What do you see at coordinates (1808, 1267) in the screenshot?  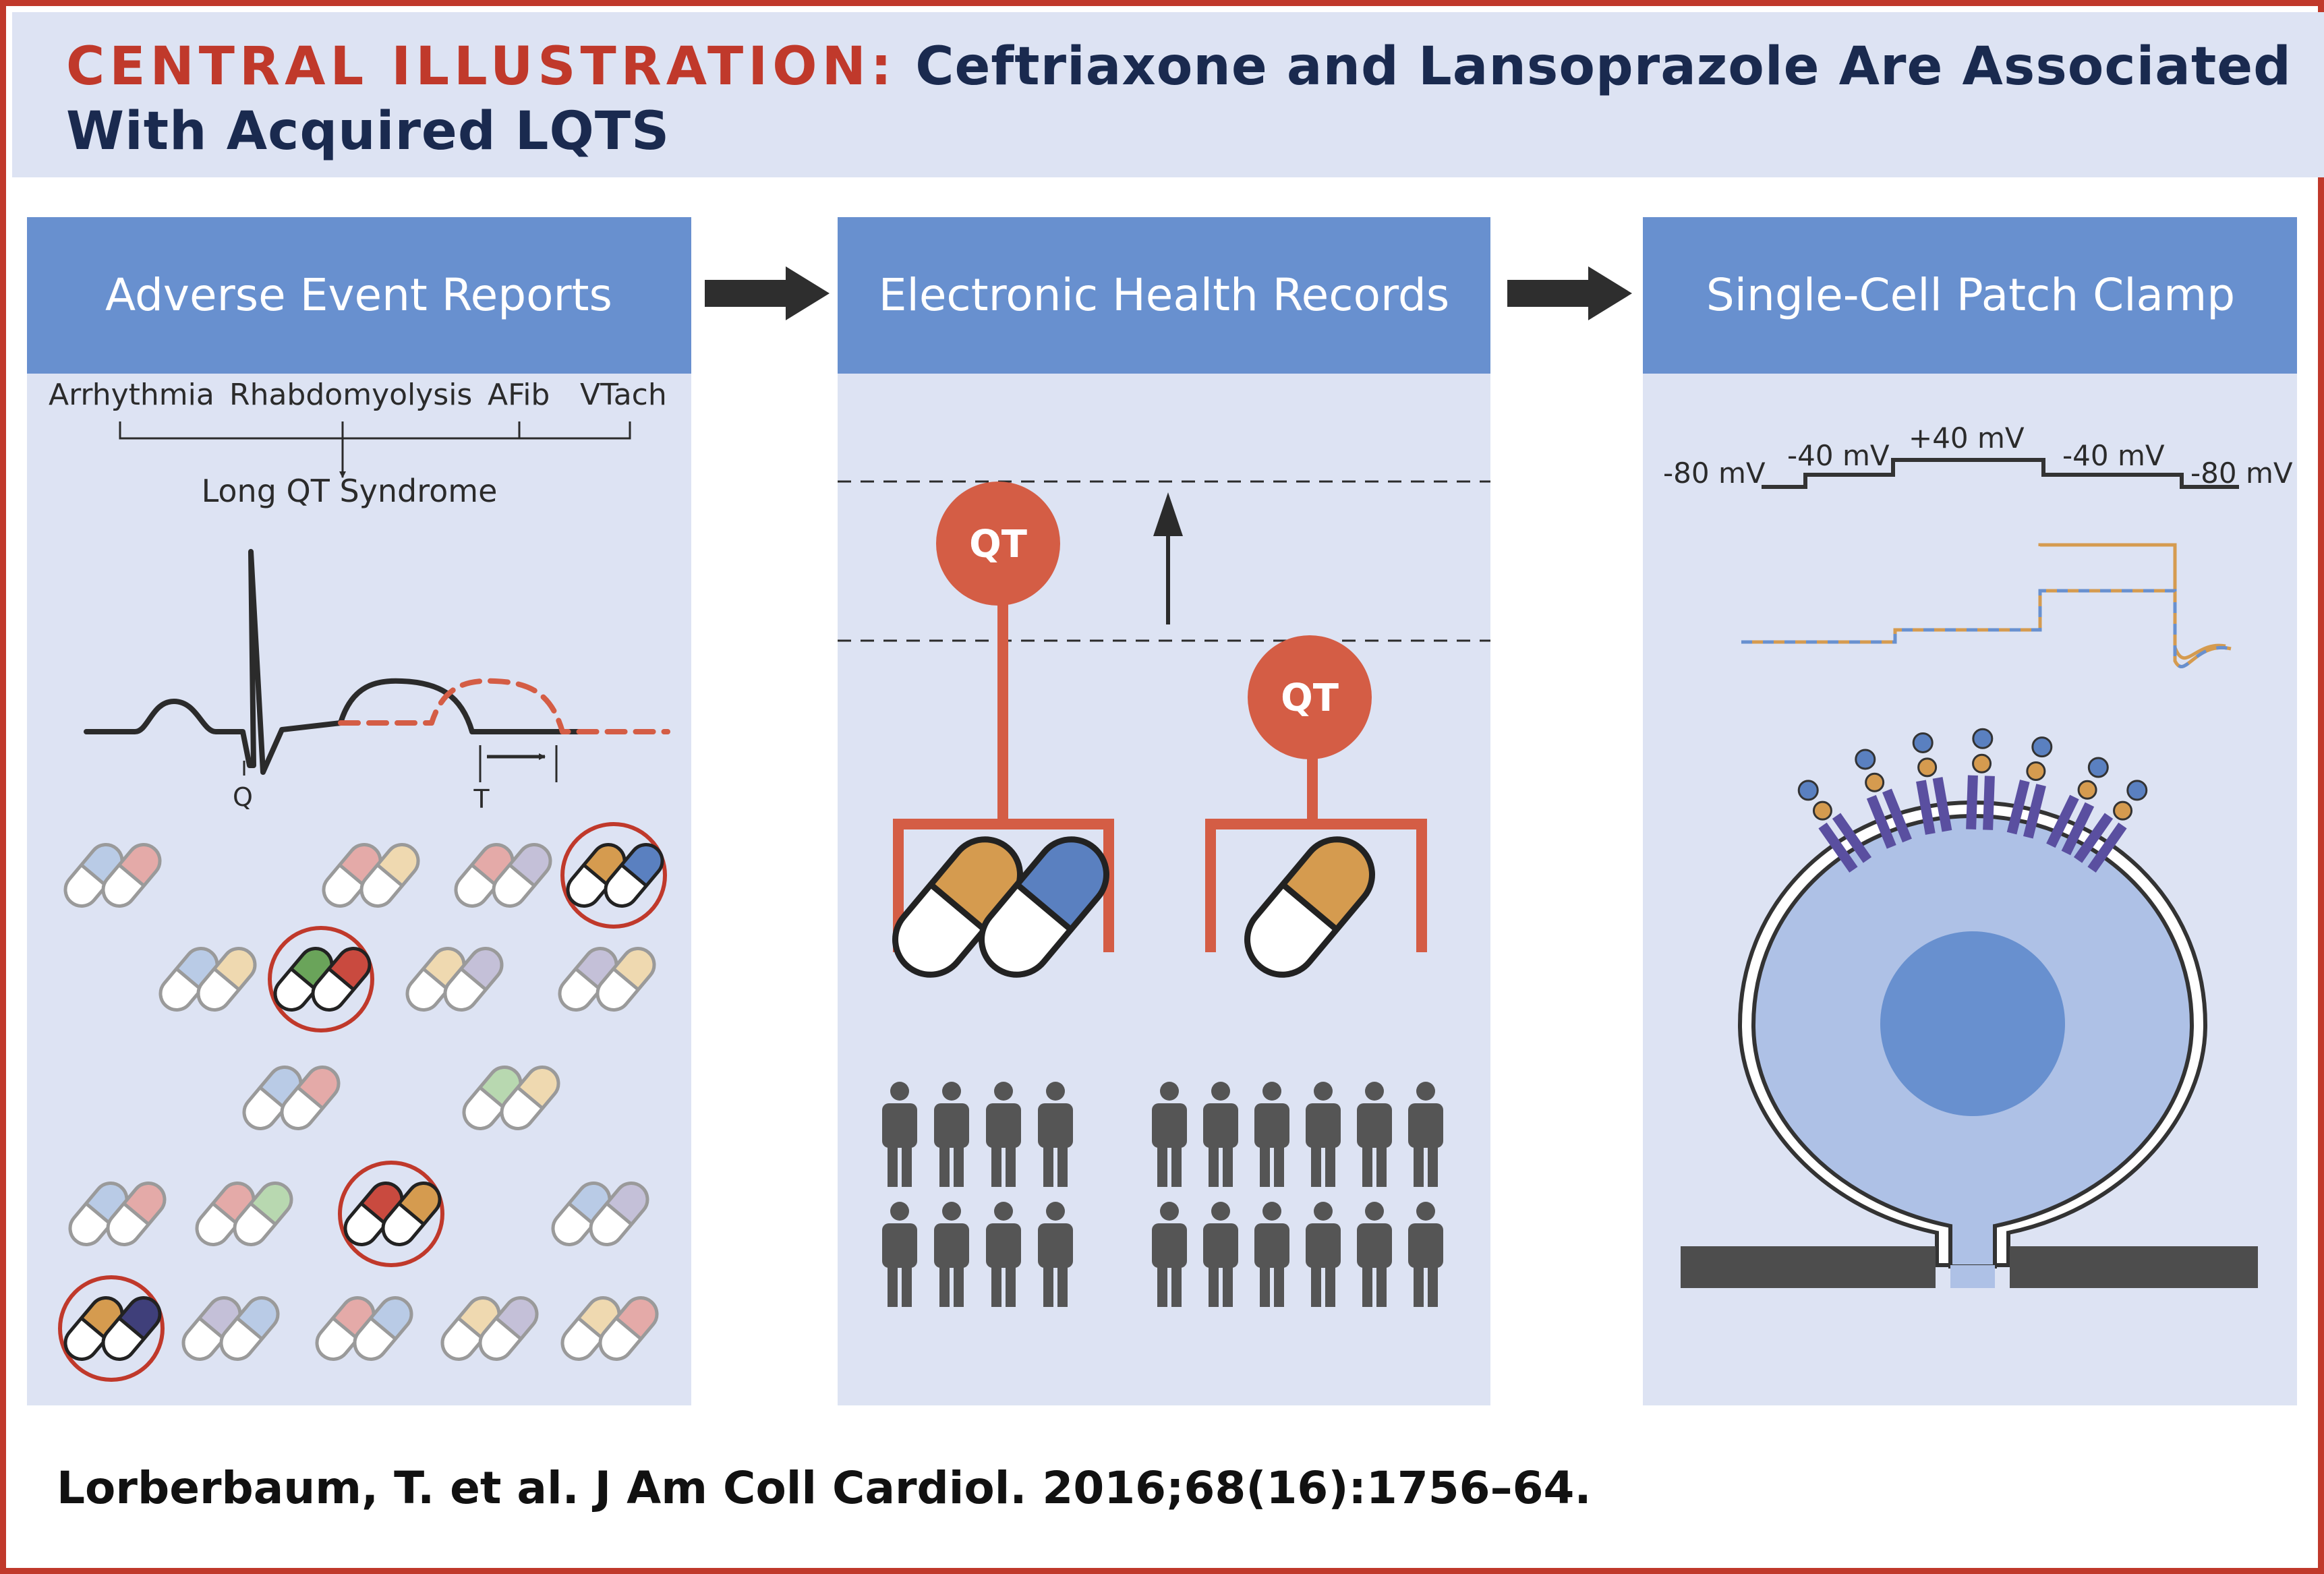 I see `pipette-left` at bounding box center [1808, 1267].